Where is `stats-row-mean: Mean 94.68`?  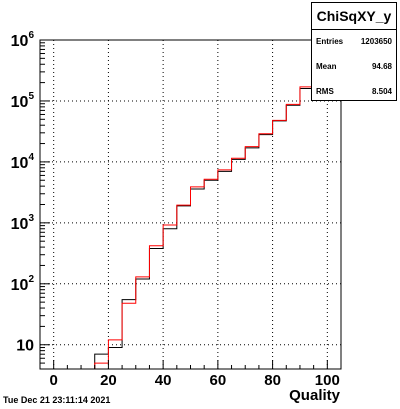 stats-row-mean: Mean 94.68 is located at coordinates (354, 67).